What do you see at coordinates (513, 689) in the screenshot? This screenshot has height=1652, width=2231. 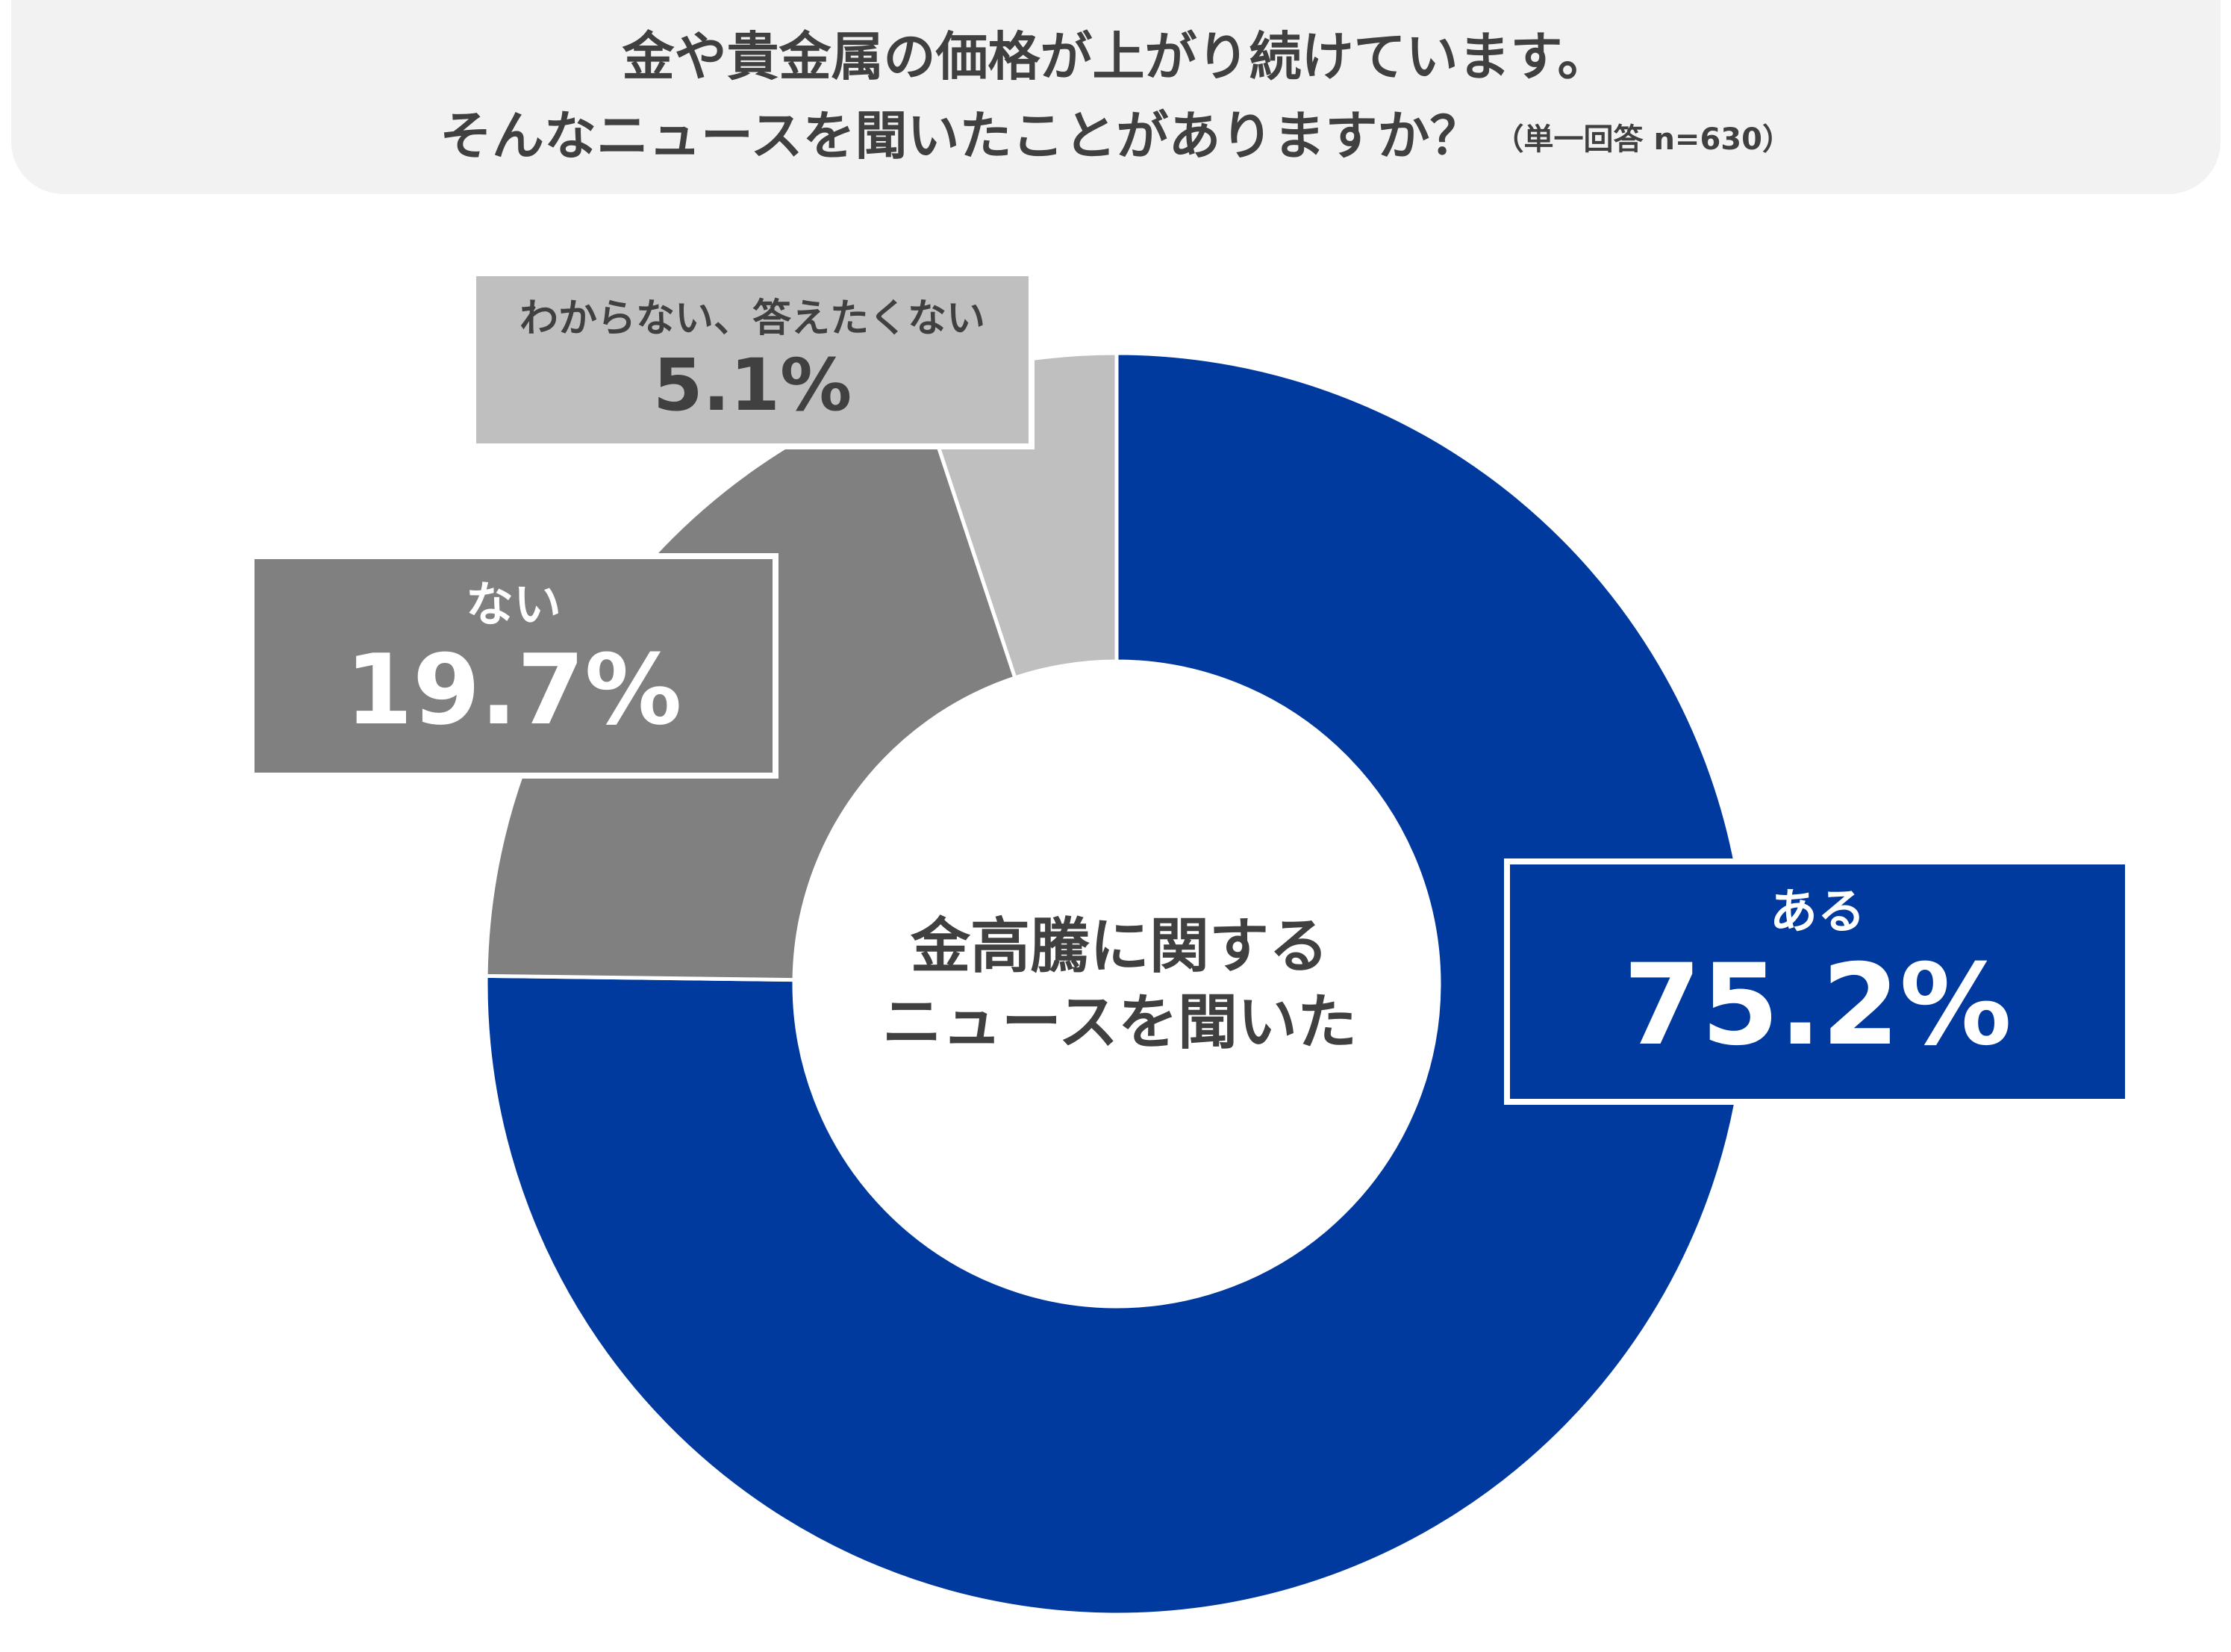 I see `data-label-nai-value: 19.7%` at bounding box center [513, 689].